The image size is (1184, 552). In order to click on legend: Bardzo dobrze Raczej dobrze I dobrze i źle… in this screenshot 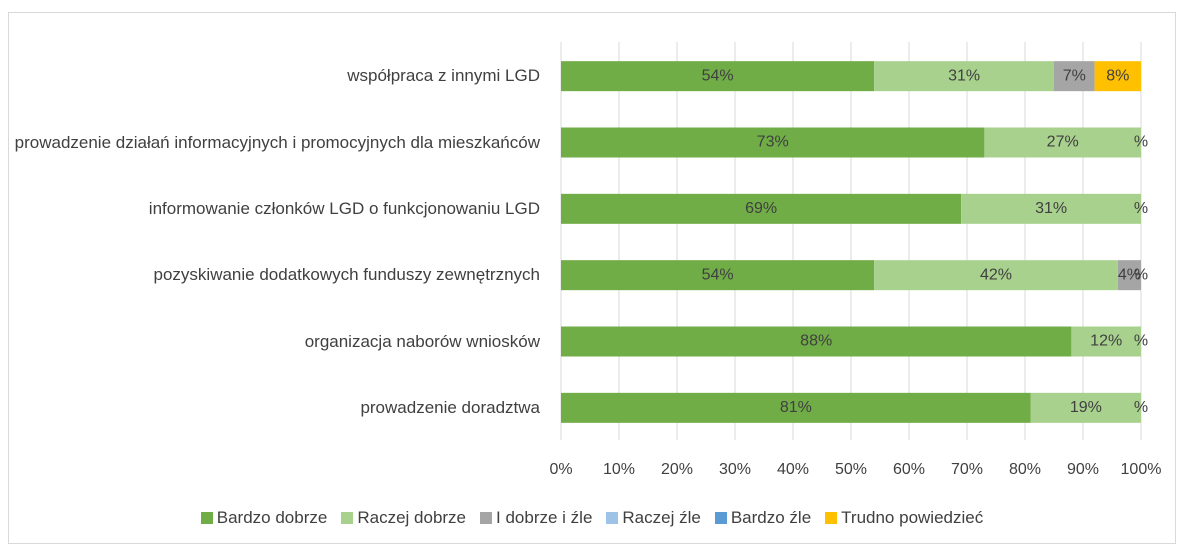, I will do `click(592, 518)`.